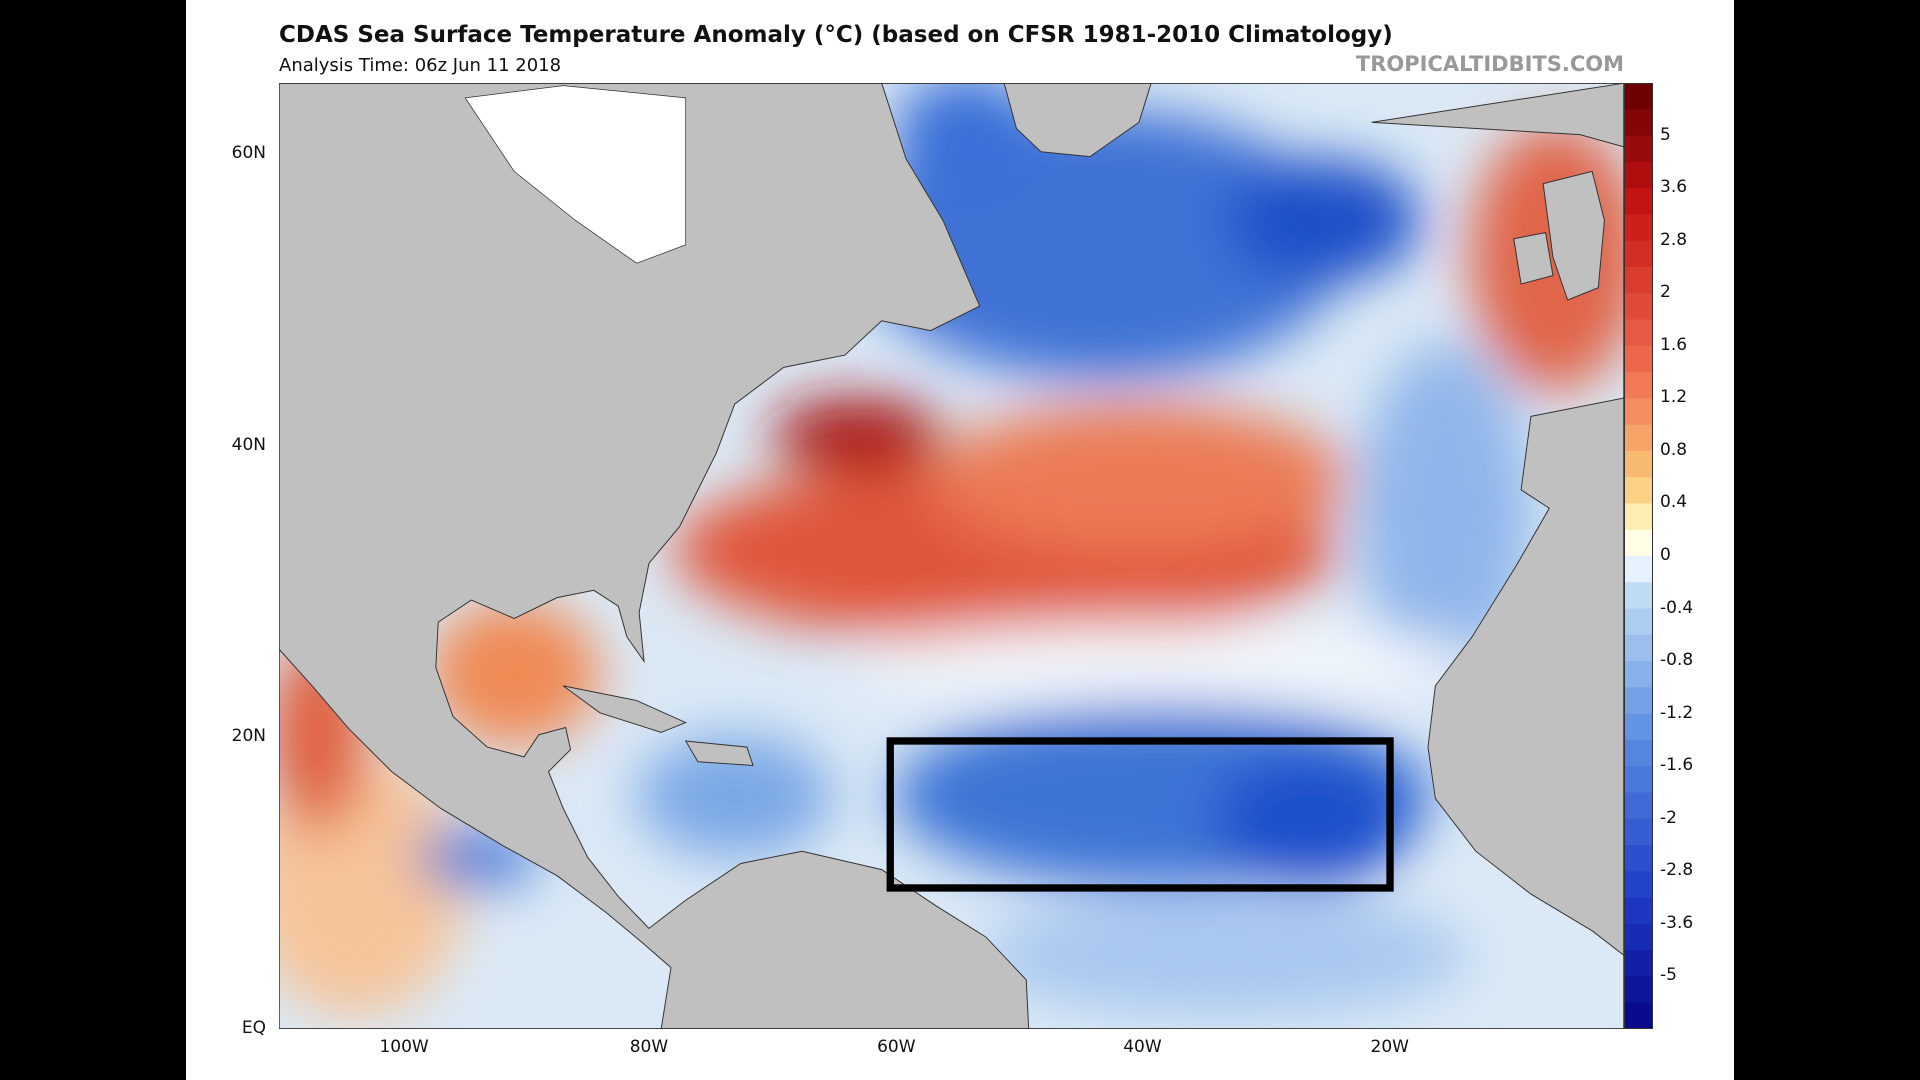 The height and width of the screenshot is (1080, 1920). Describe the element at coordinates (1674, 239) in the screenshot. I see `colorbar-label: 2.8` at that location.